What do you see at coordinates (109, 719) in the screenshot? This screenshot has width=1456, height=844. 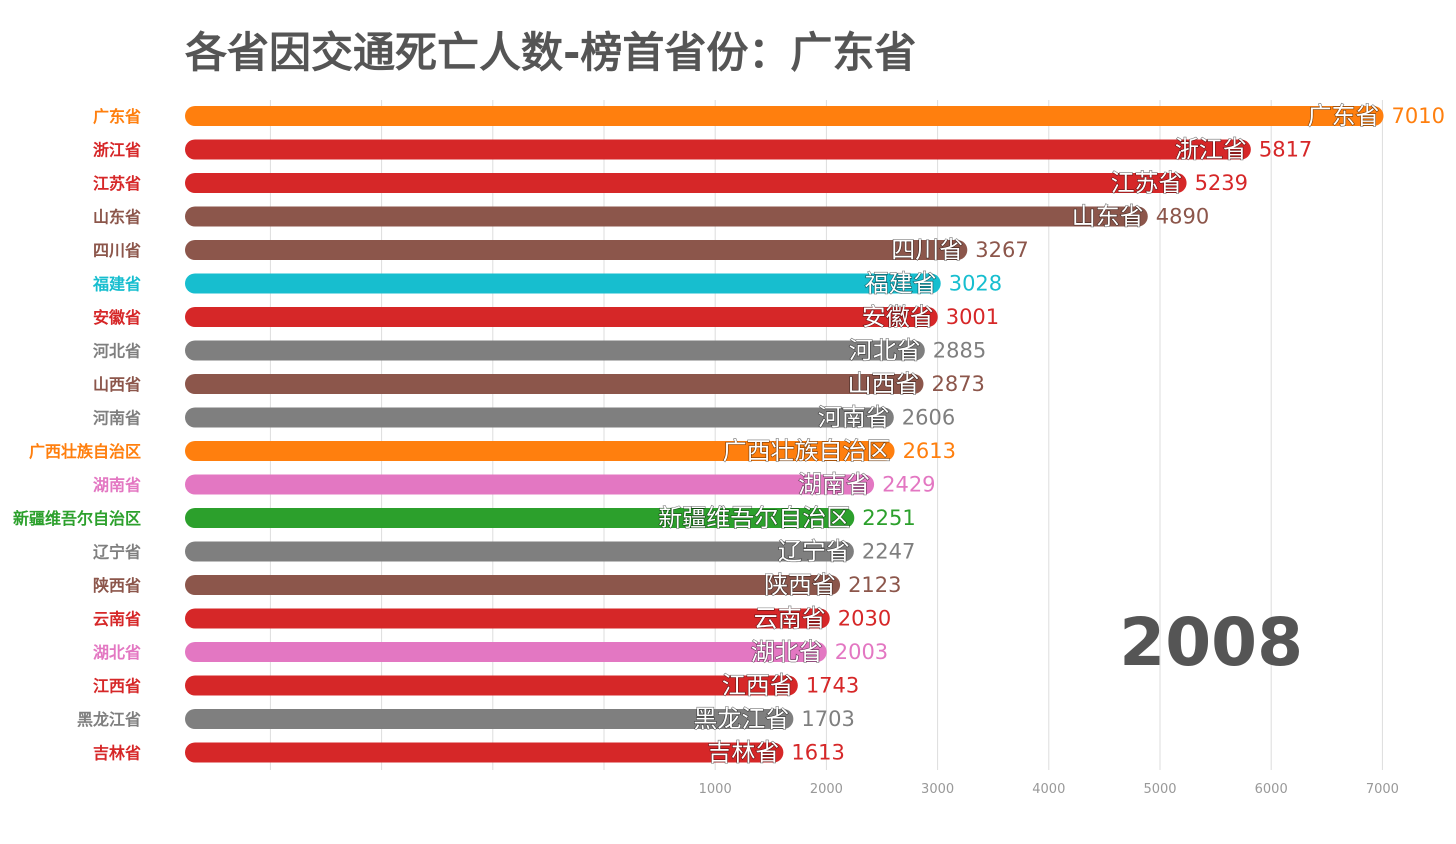 I see `row-label: 黑龙江省` at bounding box center [109, 719].